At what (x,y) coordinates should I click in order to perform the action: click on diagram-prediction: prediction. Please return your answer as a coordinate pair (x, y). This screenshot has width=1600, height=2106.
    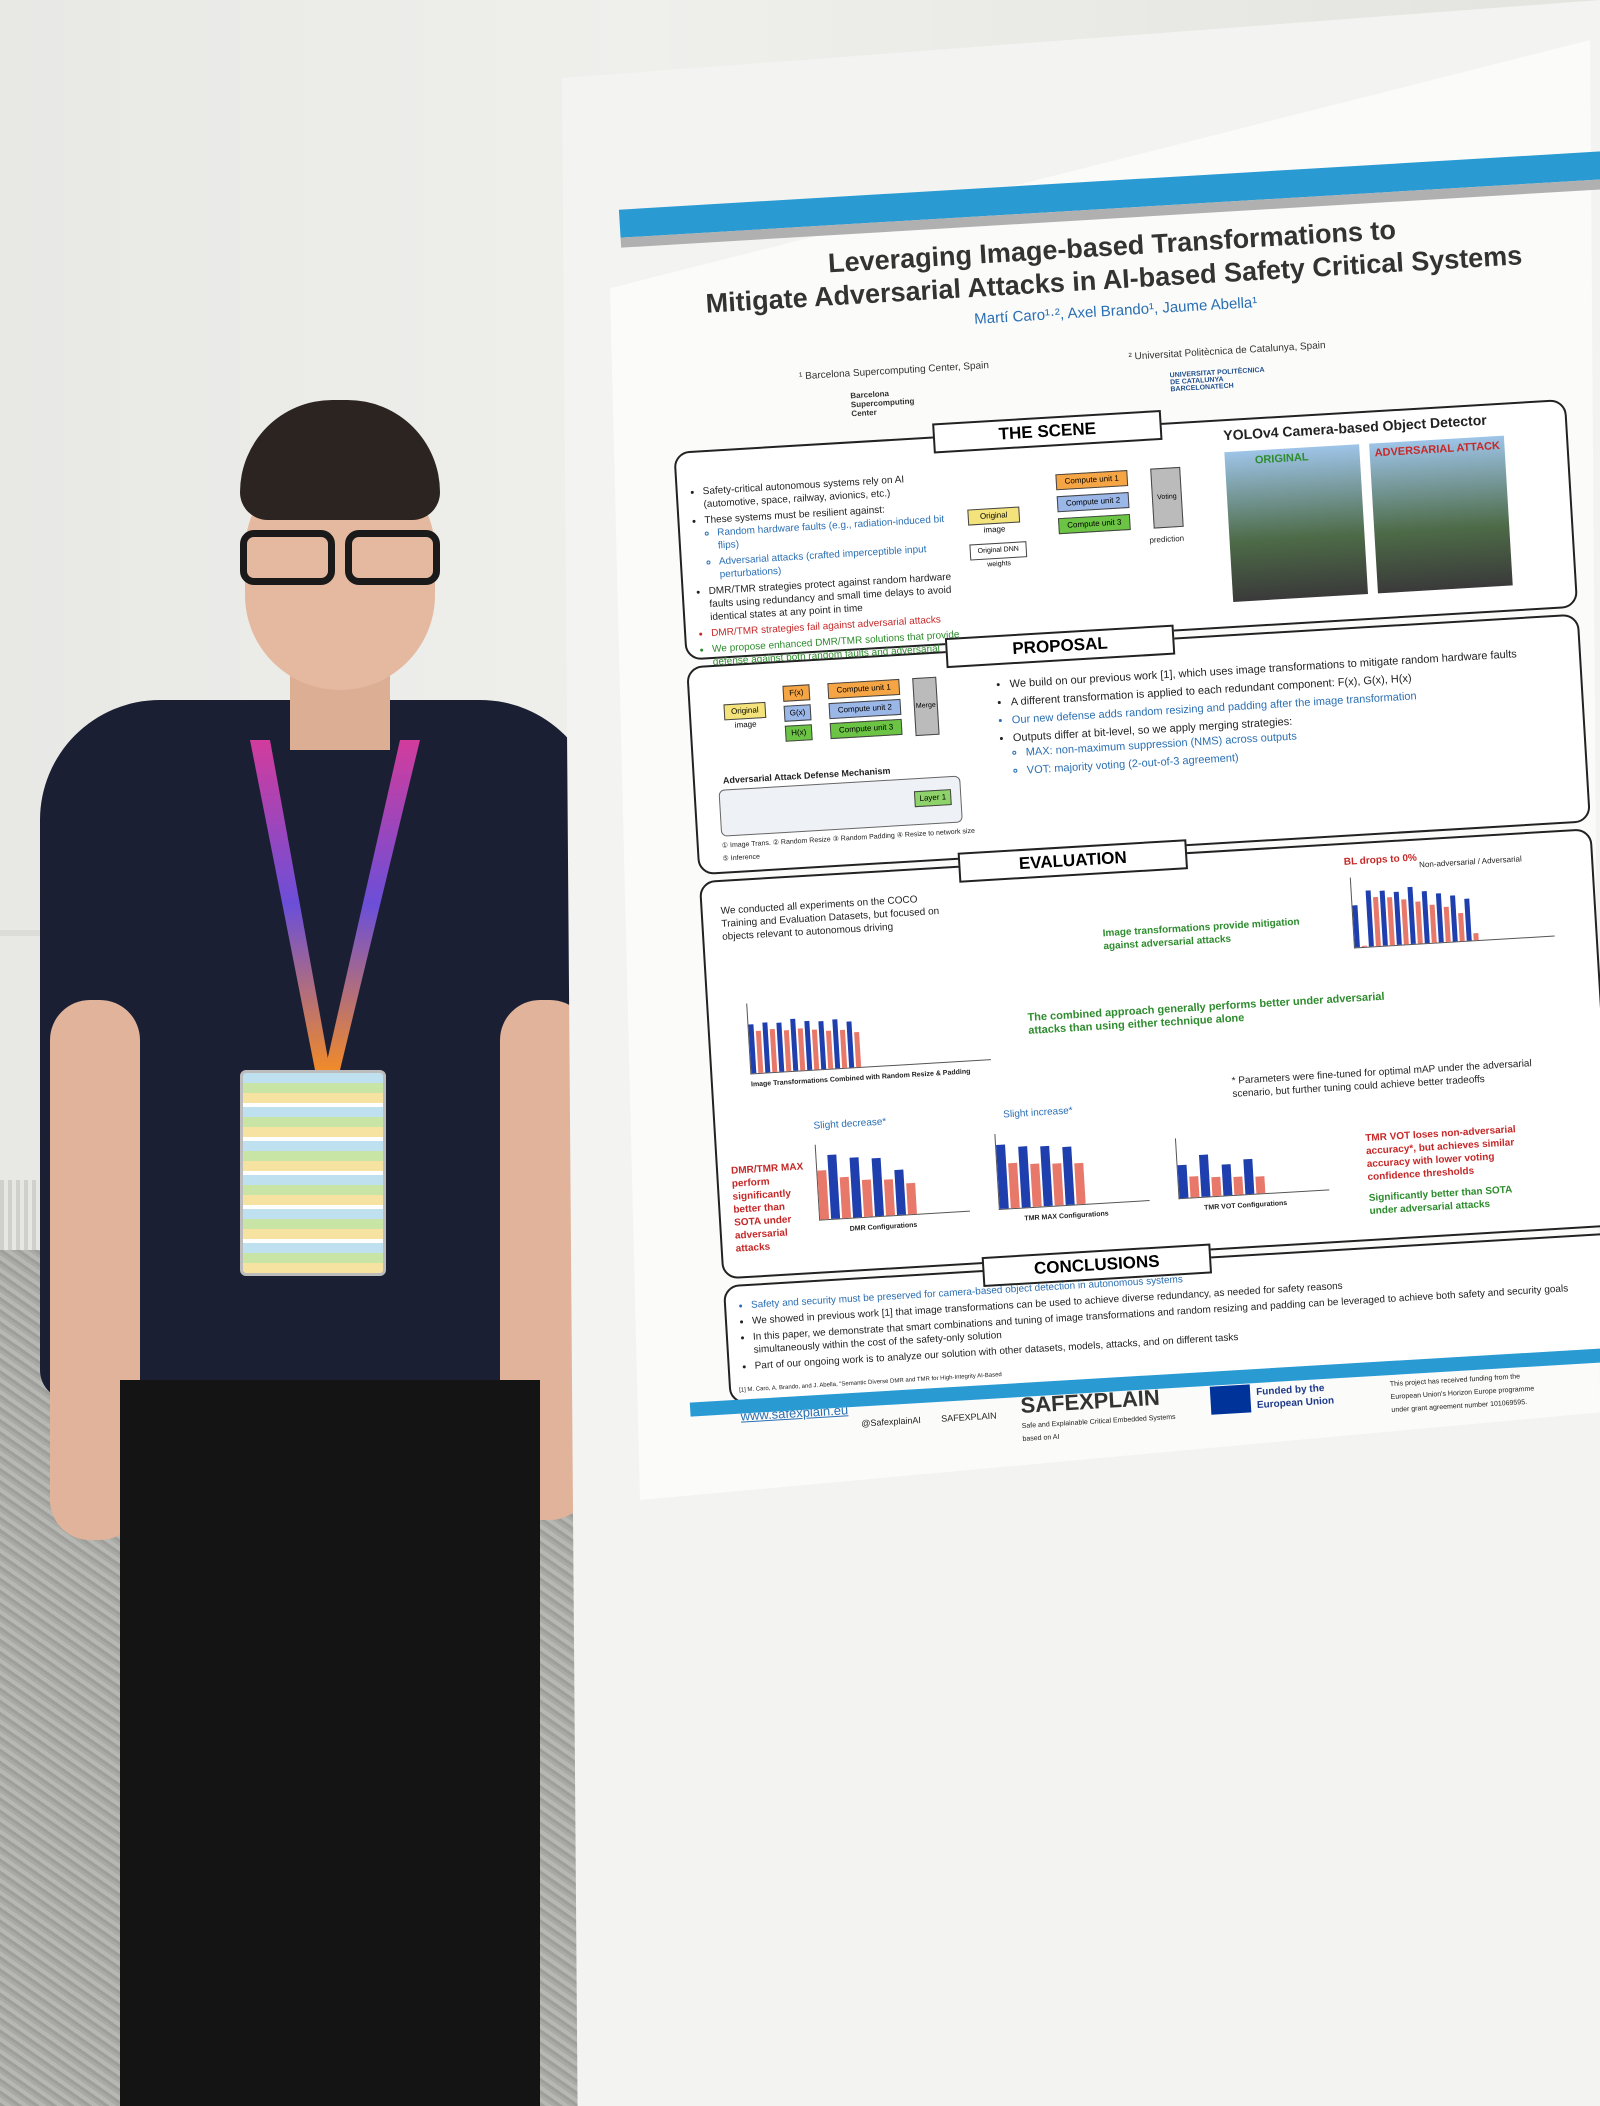
    Looking at the image, I should click on (1167, 539).